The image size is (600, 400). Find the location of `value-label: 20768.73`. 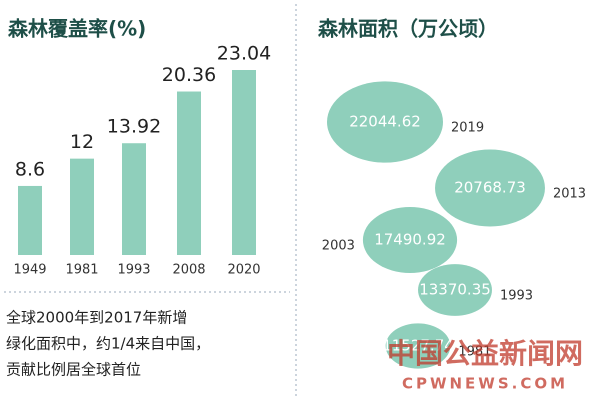

value-label: 20768.73 is located at coordinates (490, 188).